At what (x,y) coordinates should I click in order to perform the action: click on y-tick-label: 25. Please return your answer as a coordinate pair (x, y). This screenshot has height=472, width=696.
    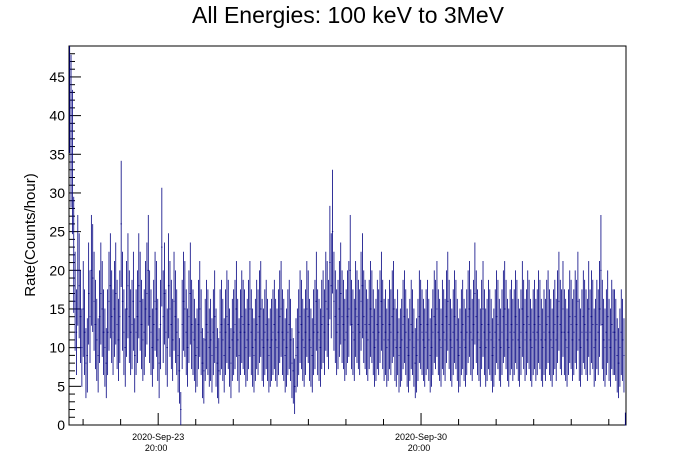
    Looking at the image, I should click on (57, 232).